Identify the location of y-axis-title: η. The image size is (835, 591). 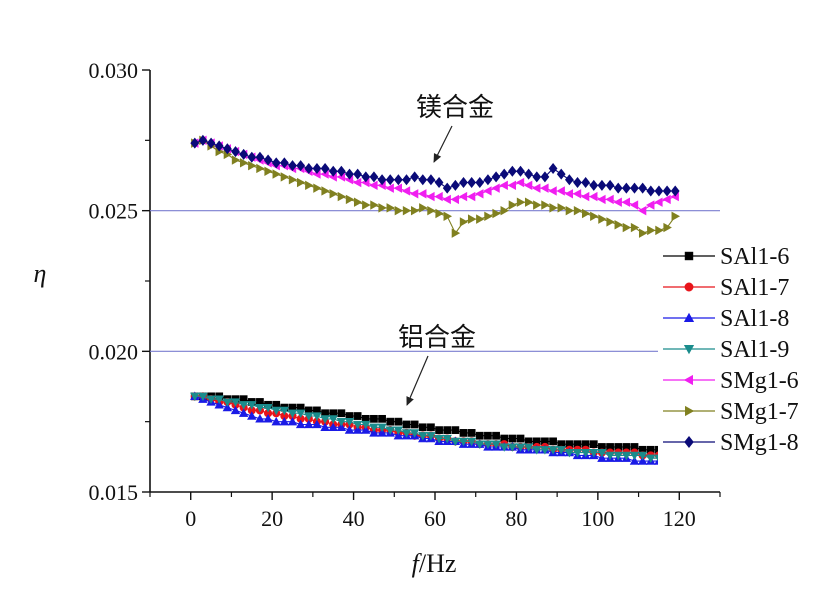
(40, 273).